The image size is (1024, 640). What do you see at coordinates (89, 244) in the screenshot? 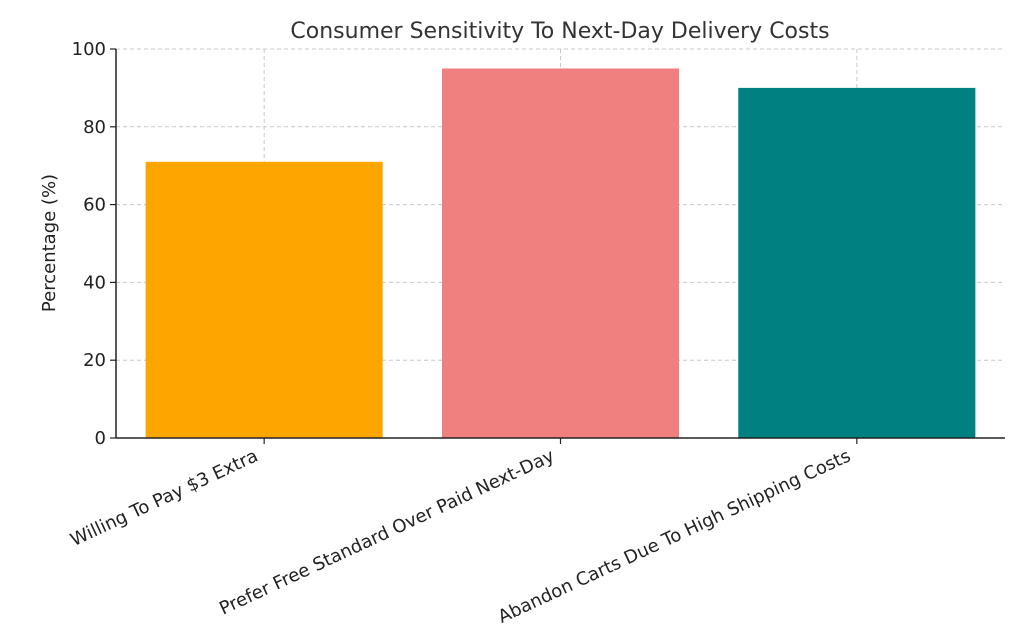
I see `y-tick-labels: 0 20 40 60 80 100` at bounding box center [89, 244].